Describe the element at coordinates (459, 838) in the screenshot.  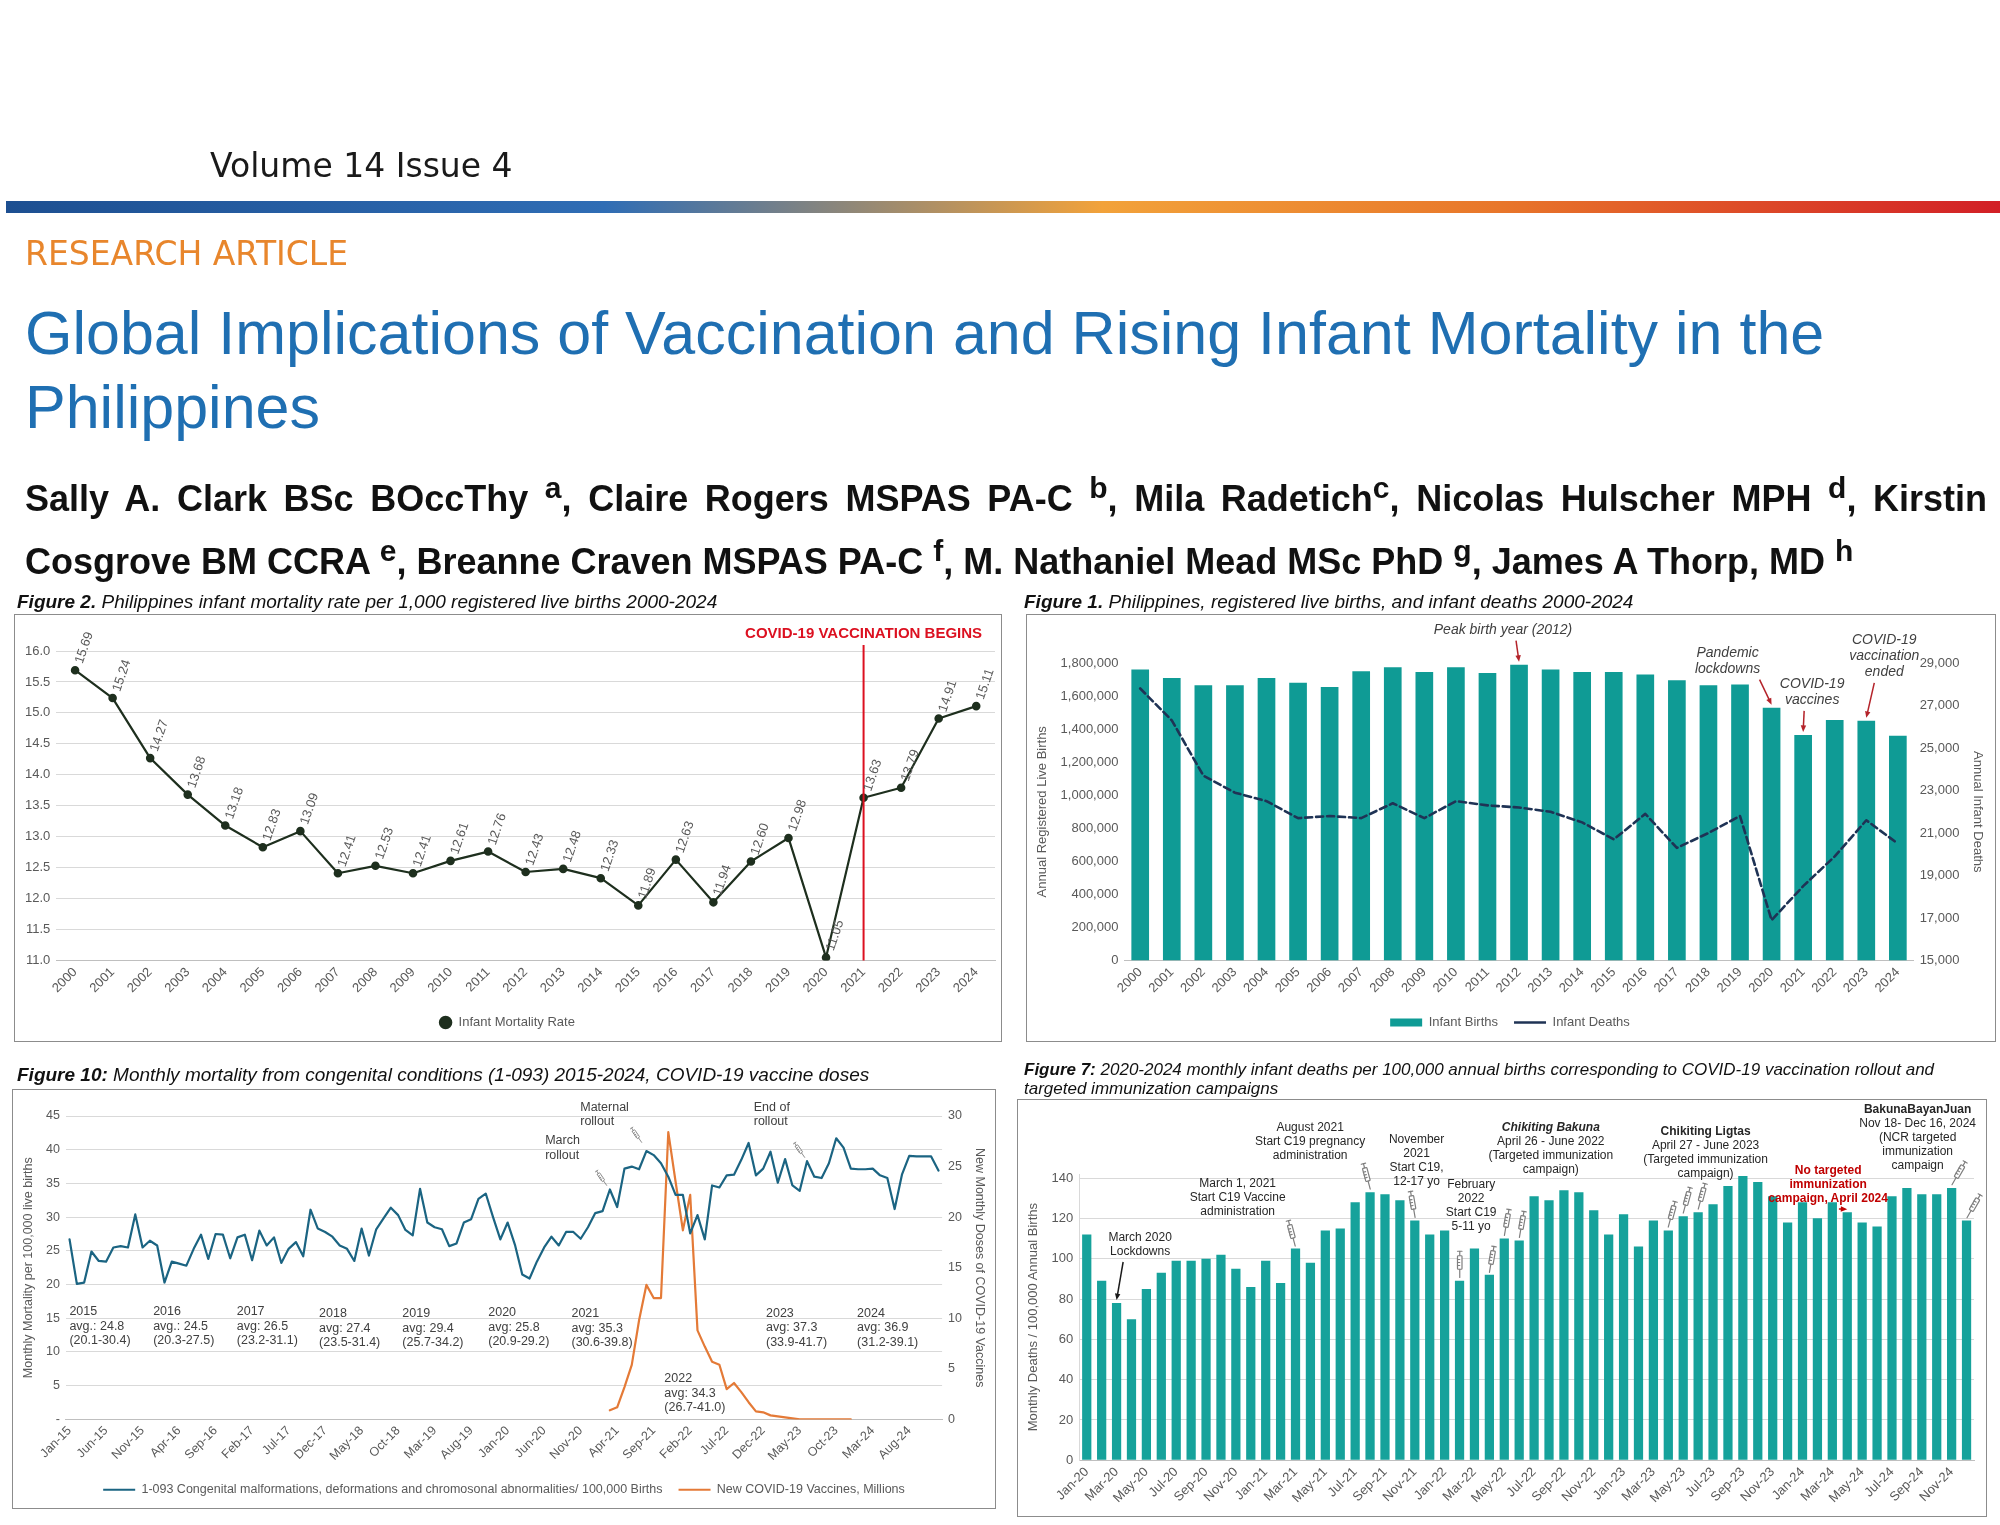
I see `data-label: 12.61` at that location.